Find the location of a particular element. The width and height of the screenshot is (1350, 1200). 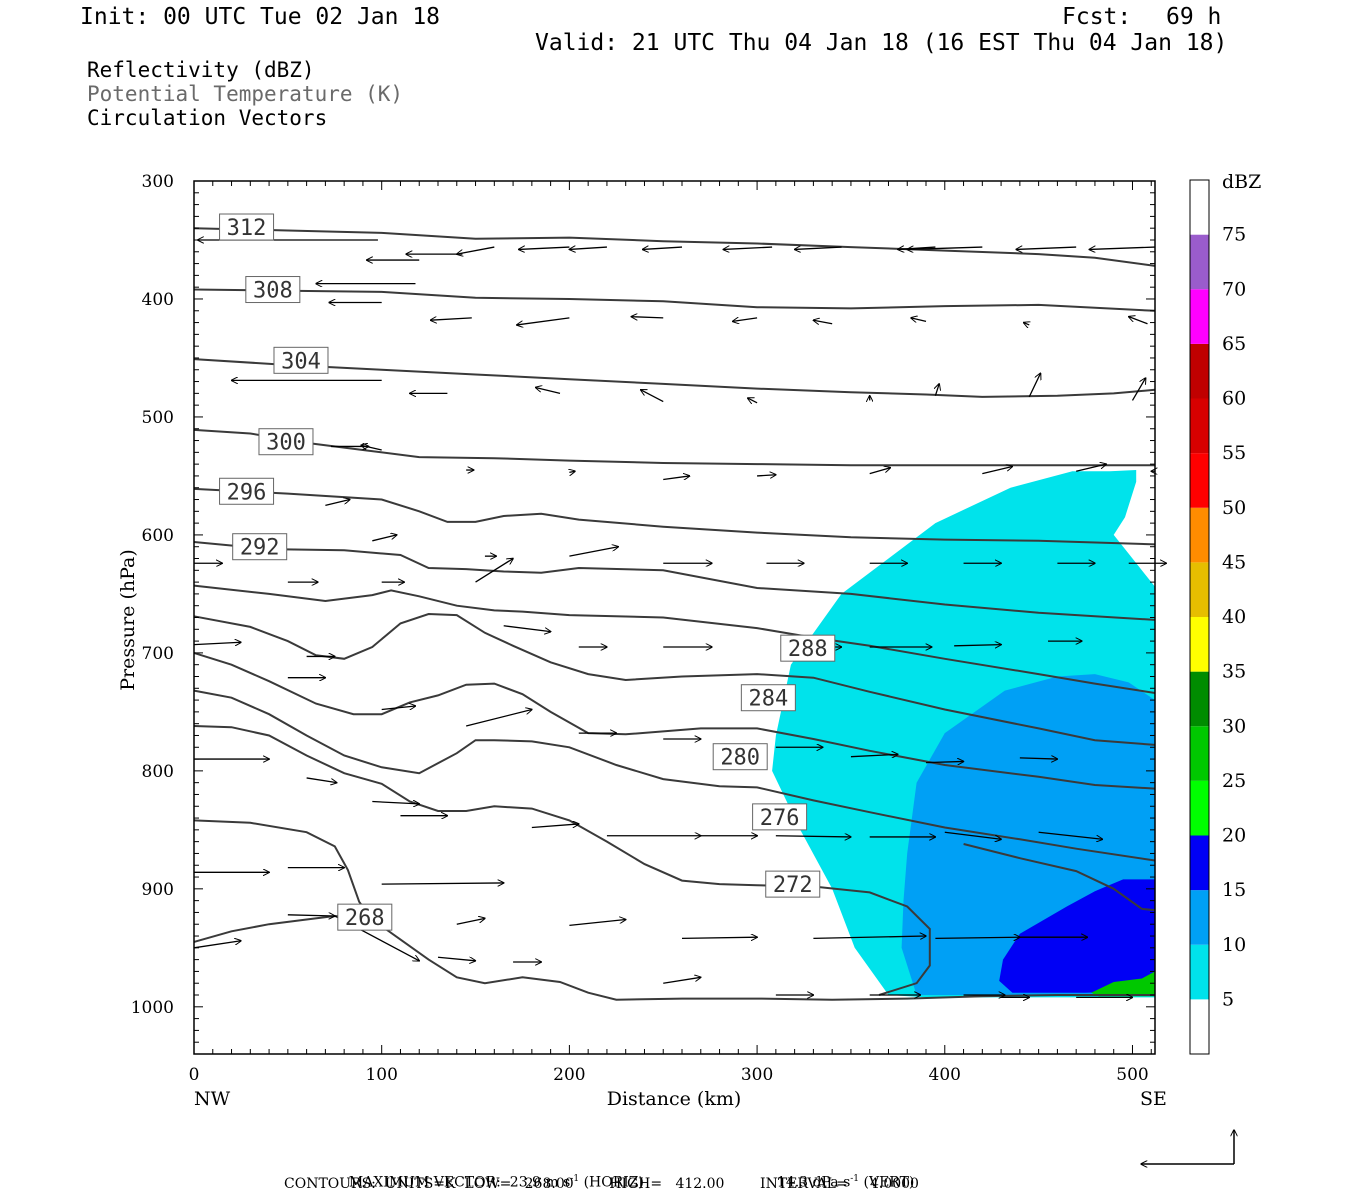

x-right-end-label: SE is located at coordinates (1153, 1099).